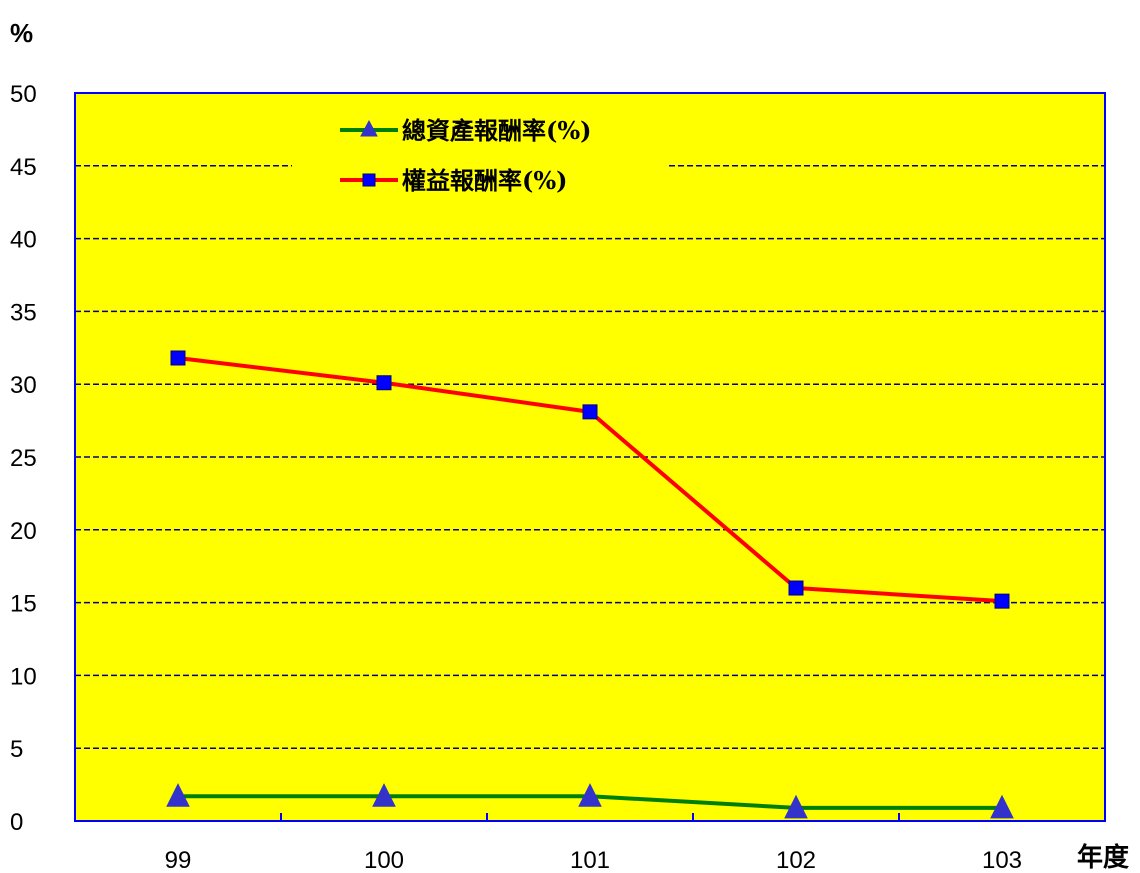  I want to click on y-tick-label: 30, so click(23, 385).